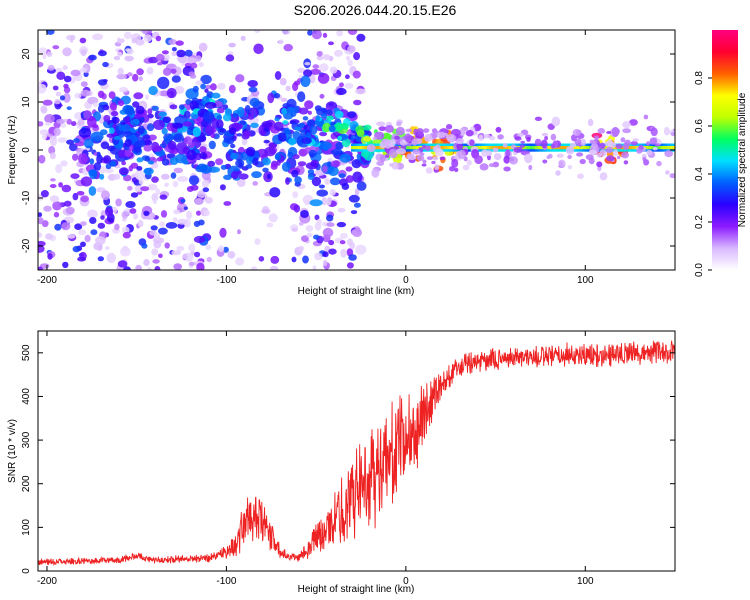  What do you see at coordinates (26, 483) in the screenshot?
I see `snr-y-tick-label: 200` at bounding box center [26, 483].